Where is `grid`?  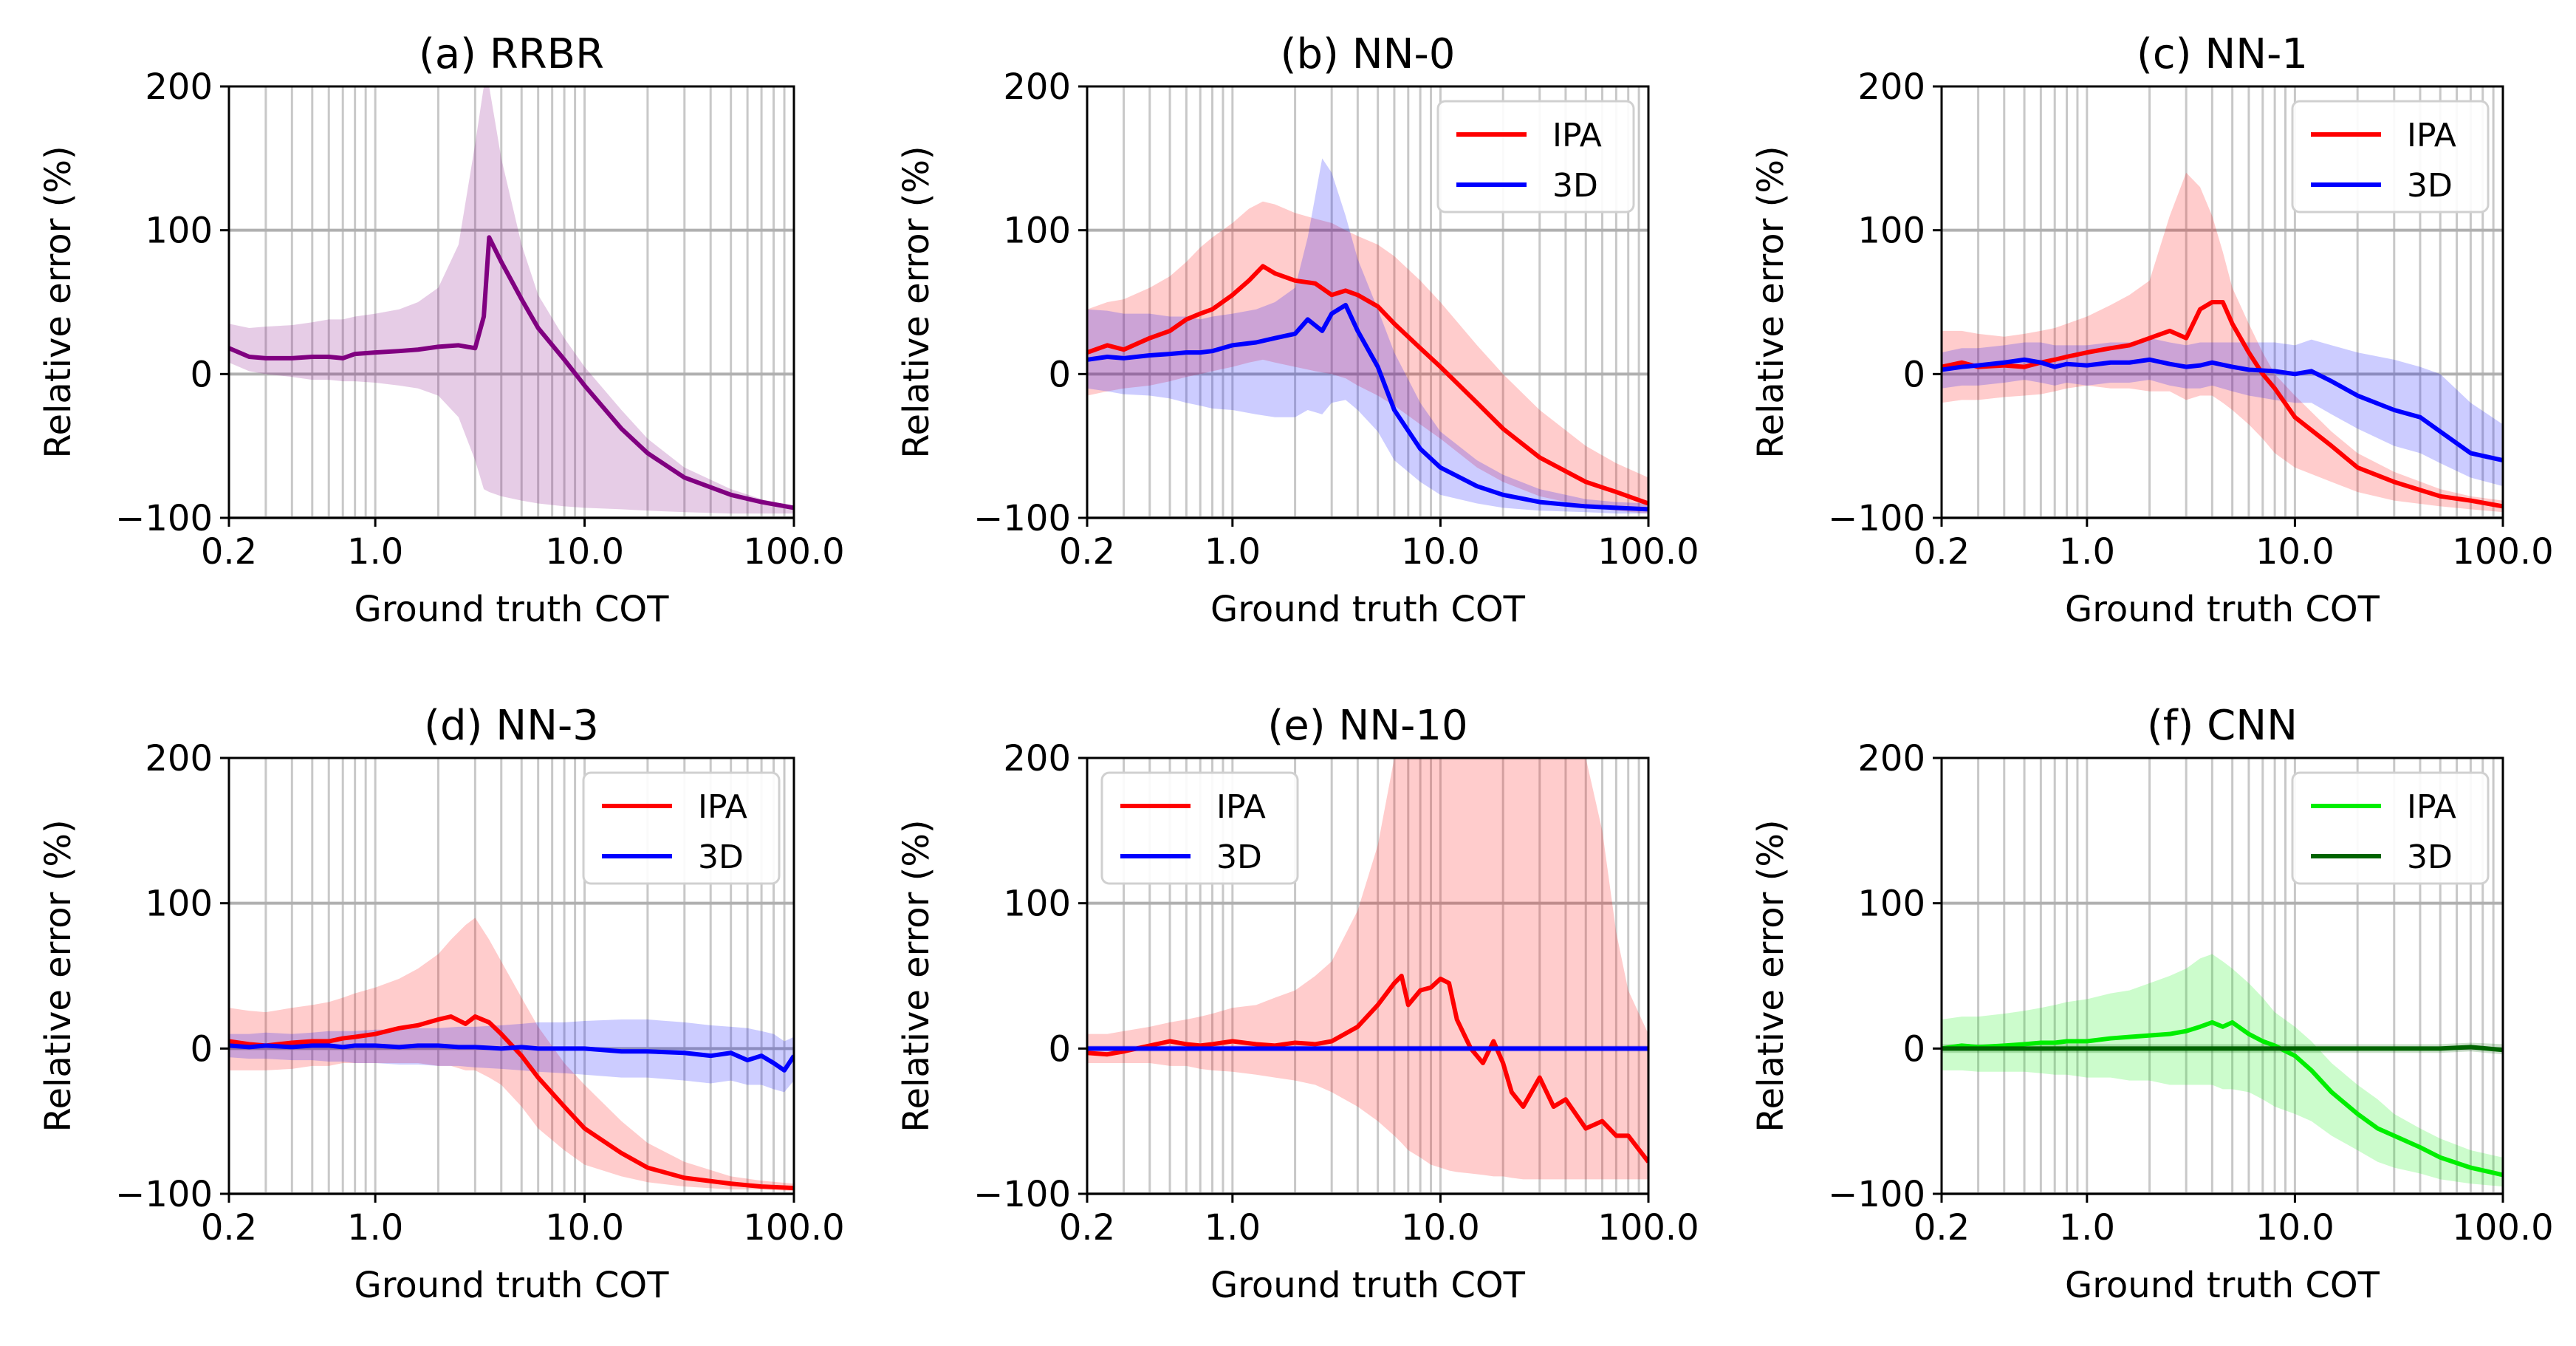 grid is located at coordinates (511, 302).